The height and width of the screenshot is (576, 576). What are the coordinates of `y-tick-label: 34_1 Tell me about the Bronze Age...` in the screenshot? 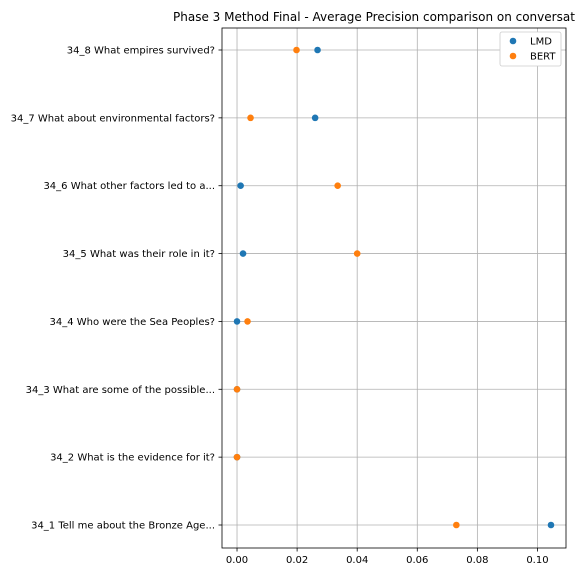 It's located at (123, 526).